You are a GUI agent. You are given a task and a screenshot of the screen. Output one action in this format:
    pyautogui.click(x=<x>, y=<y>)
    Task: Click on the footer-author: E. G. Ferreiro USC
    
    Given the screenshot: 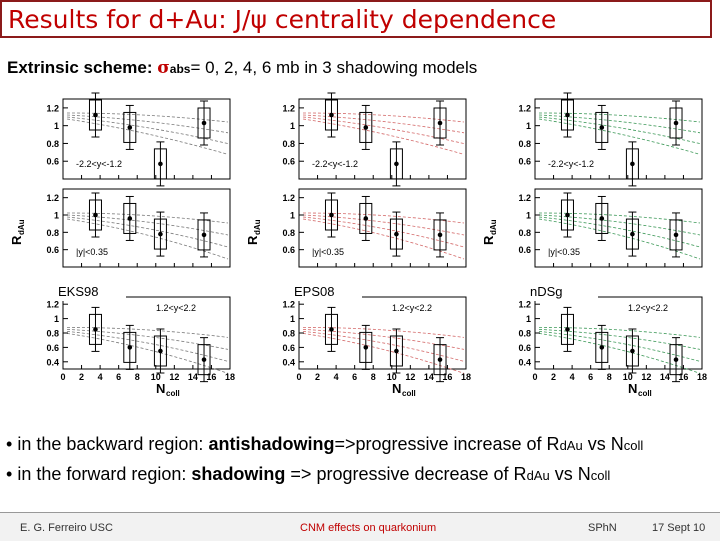 What is the action you would take?
    pyautogui.click(x=66, y=528)
    